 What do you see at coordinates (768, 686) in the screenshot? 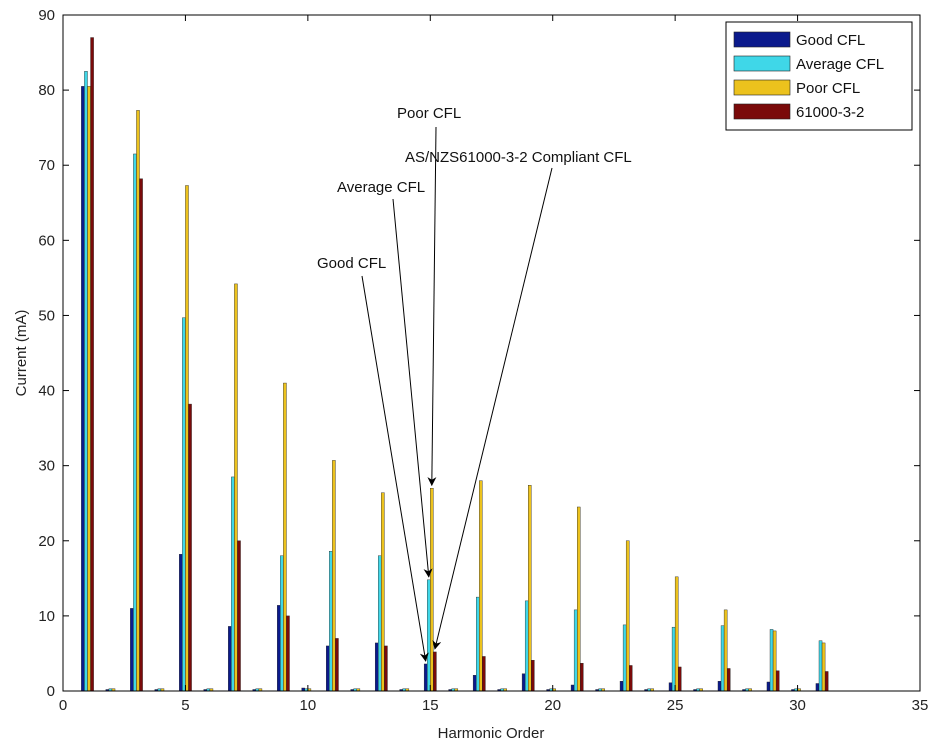
I see `bar-good-cfl-h29` at bounding box center [768, 686].